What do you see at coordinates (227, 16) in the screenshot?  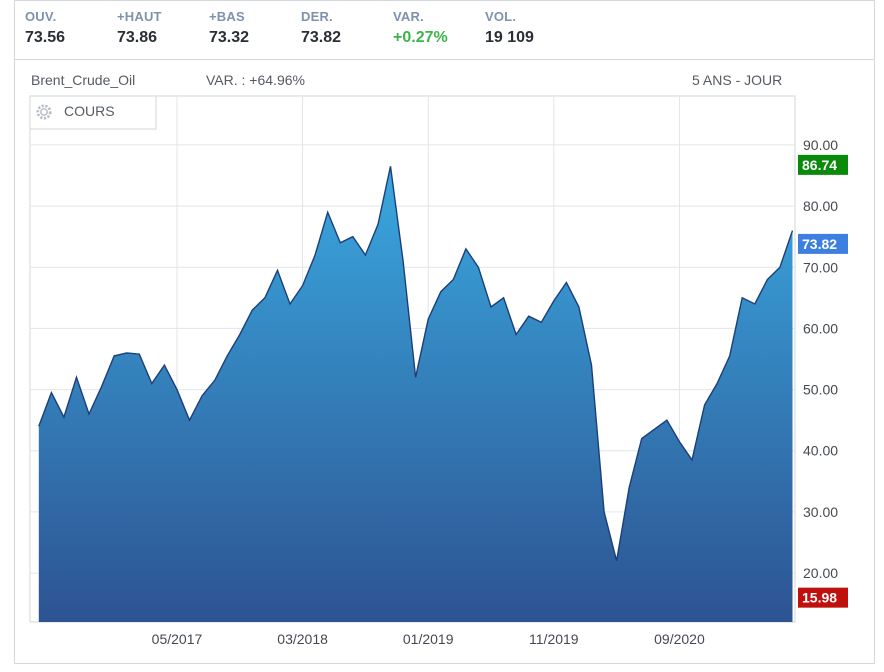 I see `stat-label: +BAS` at bounding box center [227, 16].